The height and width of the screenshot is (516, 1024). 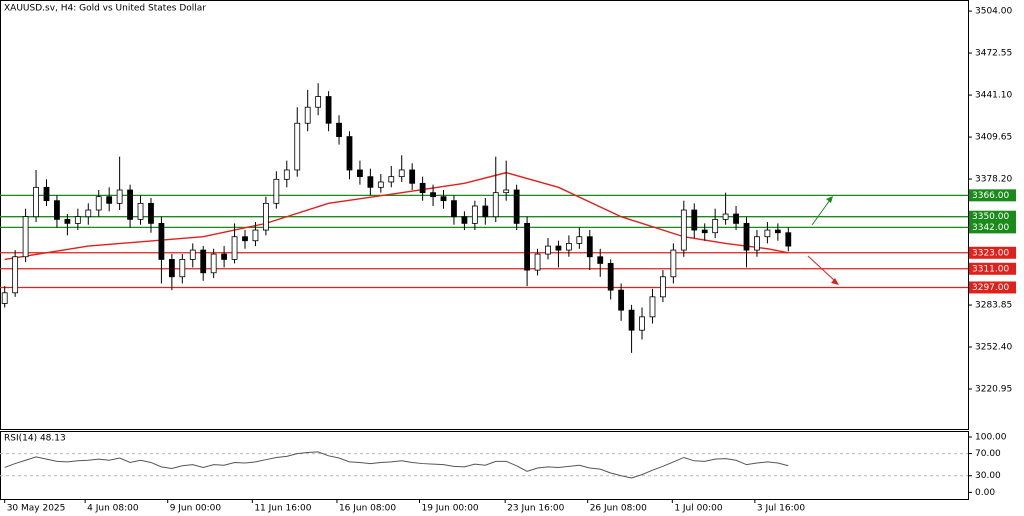 I want to click on moving-average, so click(x=396, y=216).